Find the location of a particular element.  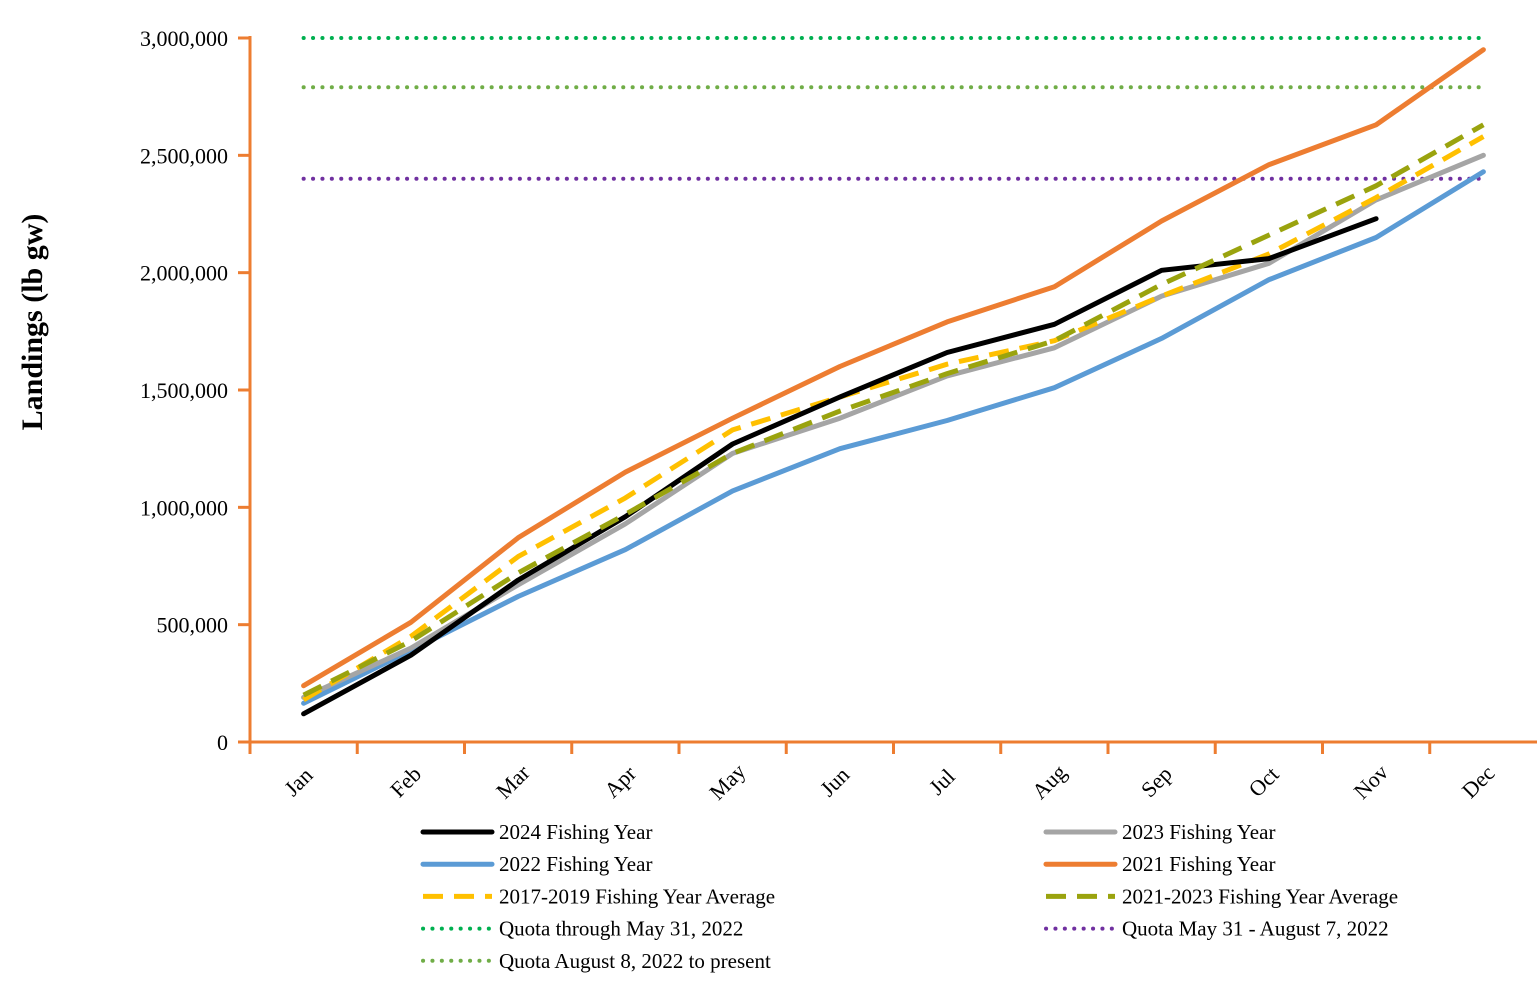

legend-item-2021-fishing-year: 2021 Fishing Year is located at coordinates (1159, 864).